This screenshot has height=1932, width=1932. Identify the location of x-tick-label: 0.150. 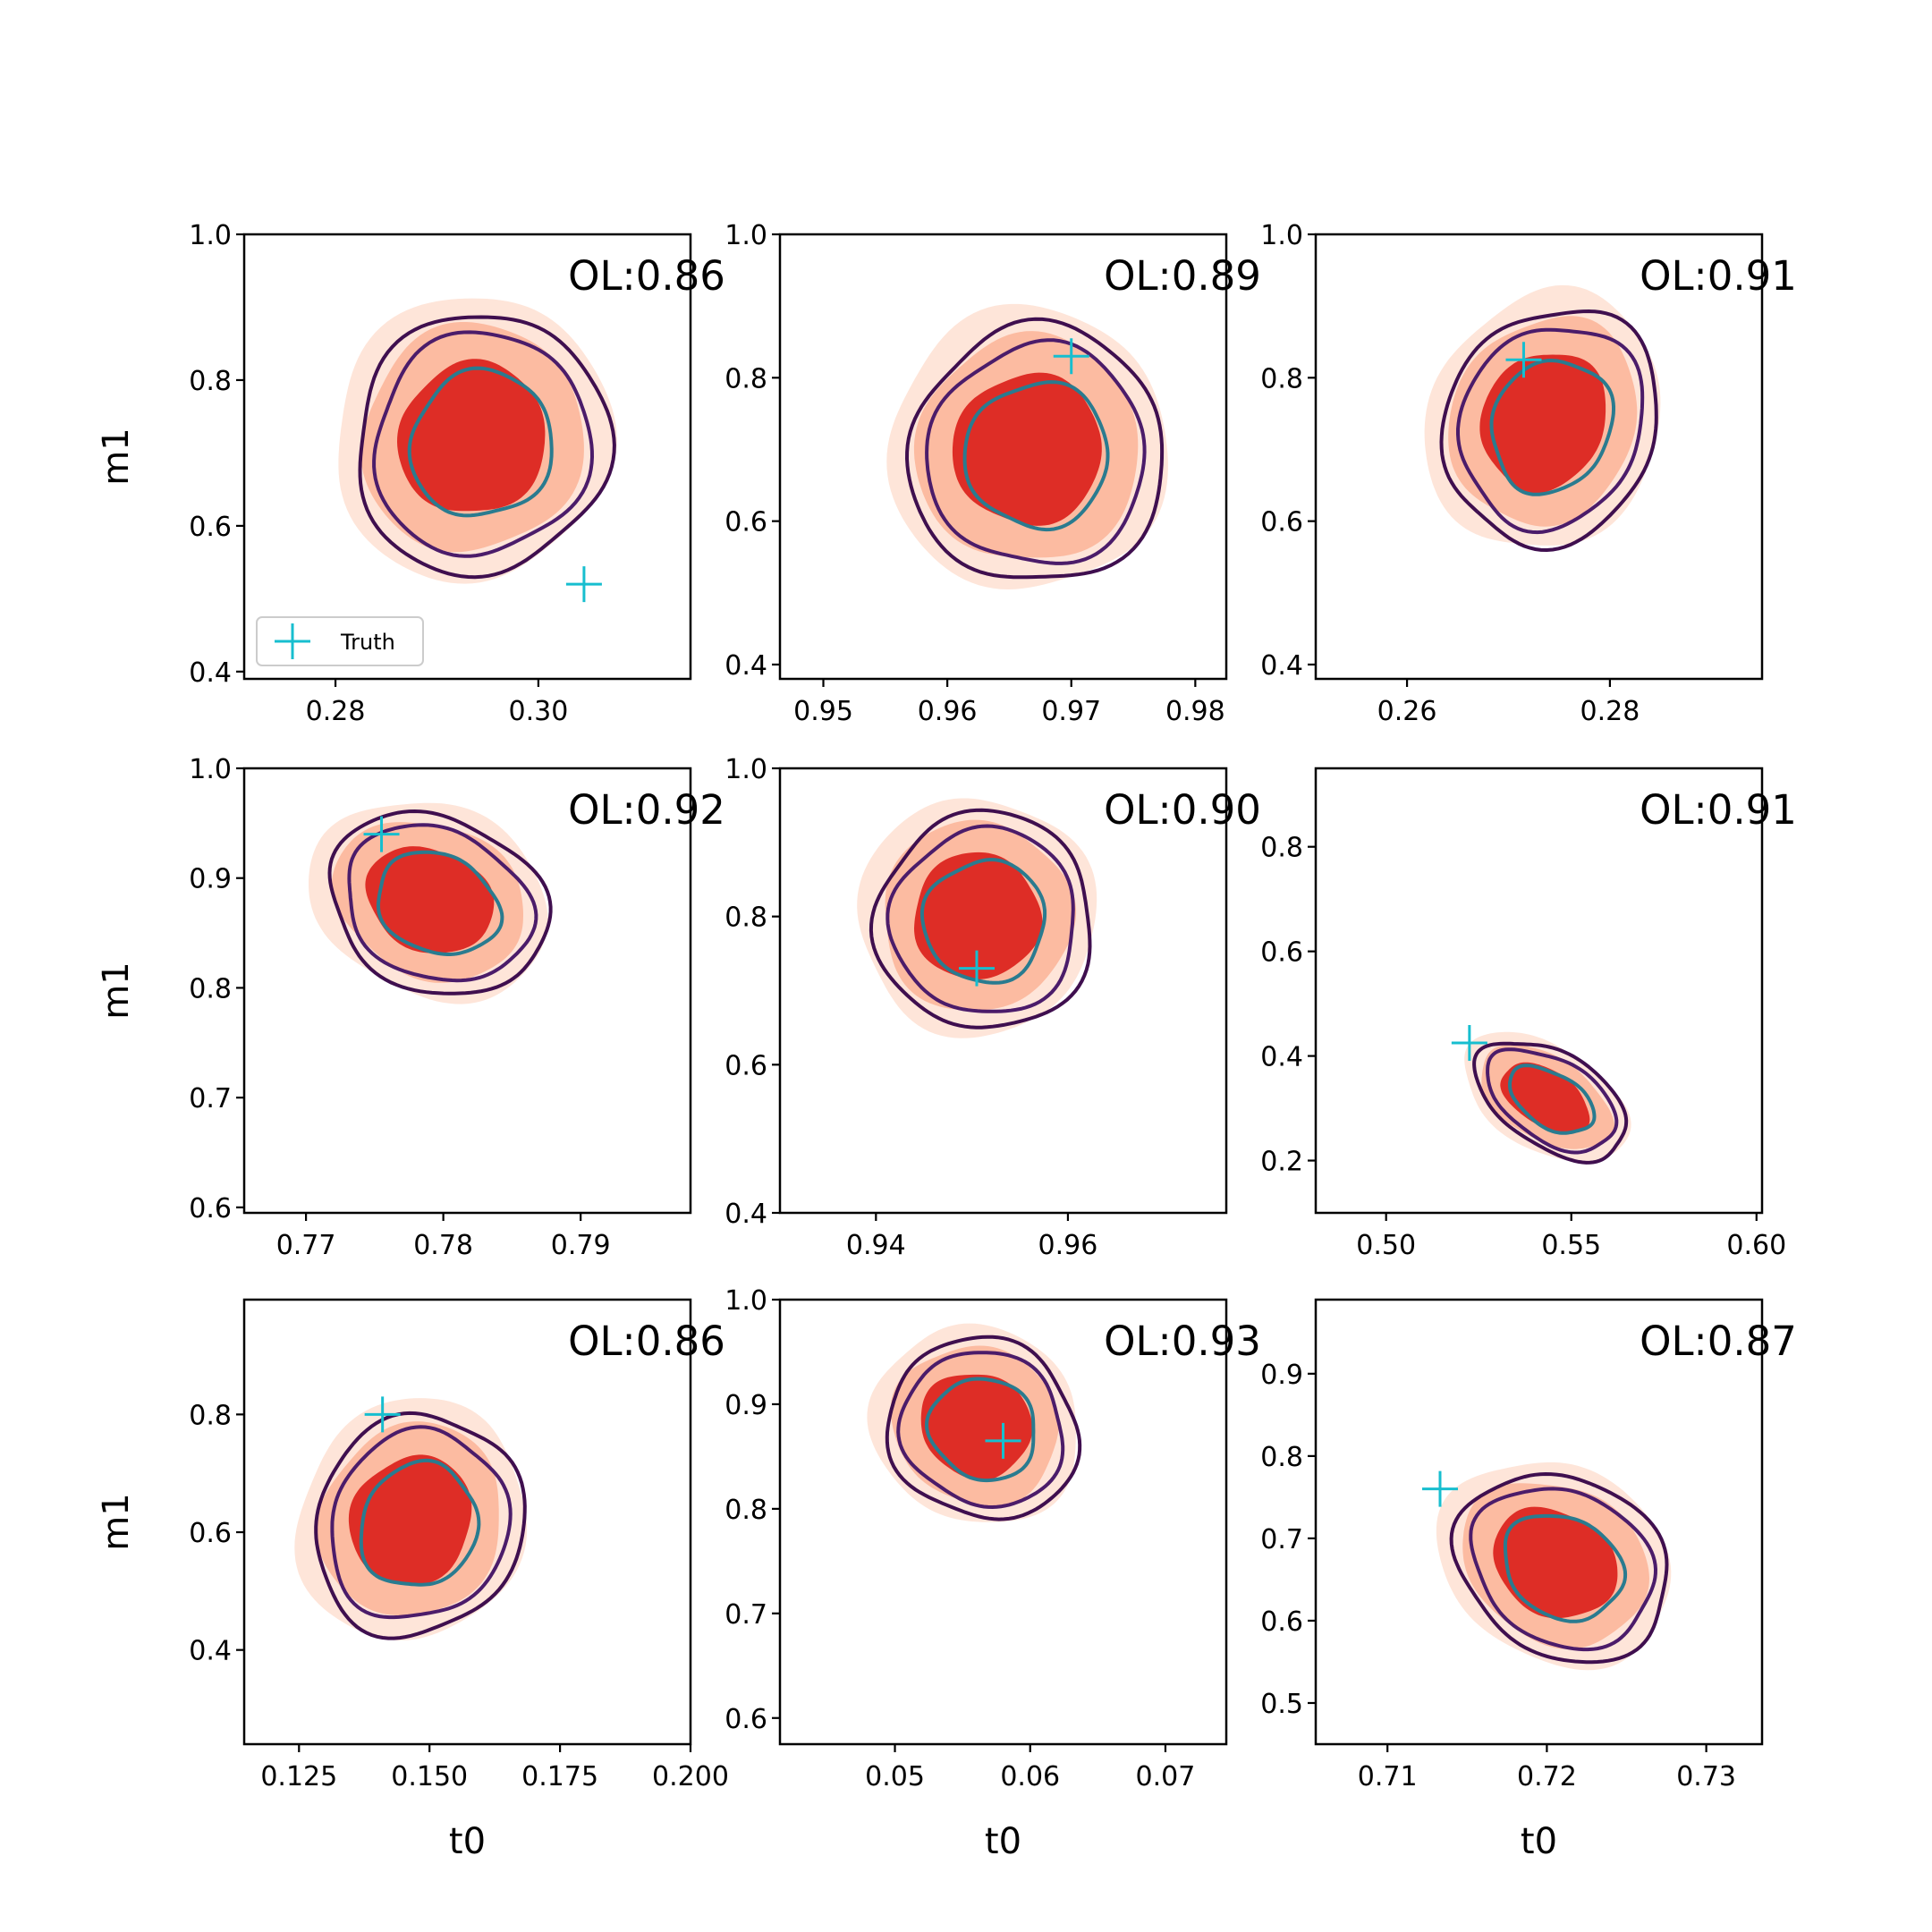
(429, 1776).